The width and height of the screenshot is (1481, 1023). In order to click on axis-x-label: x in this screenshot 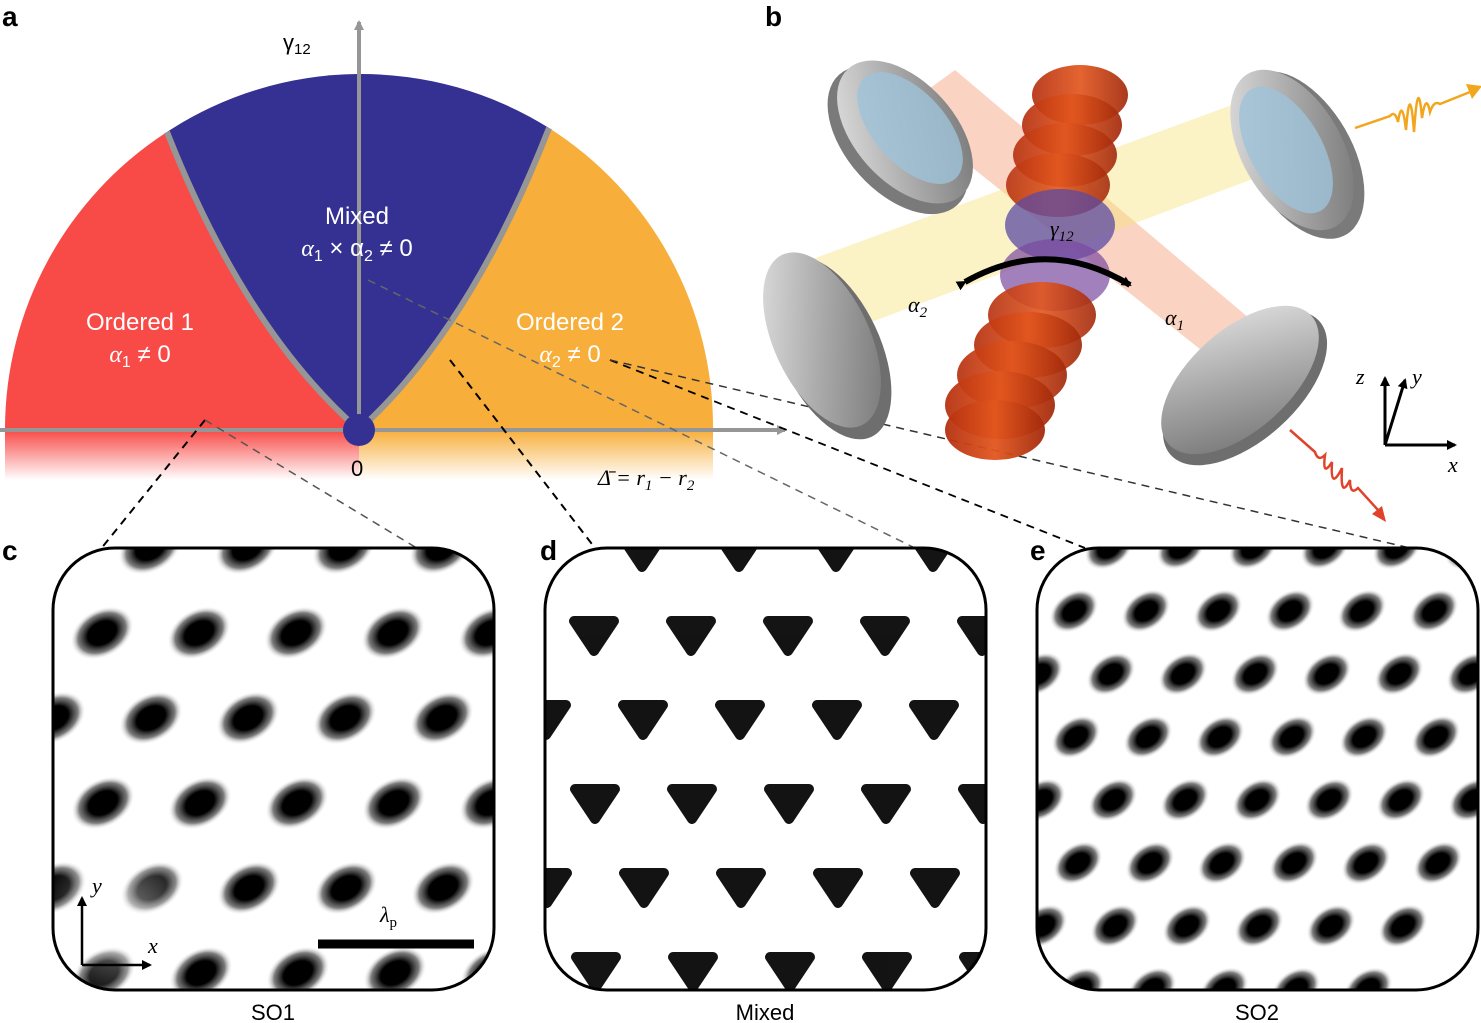, I will do `click(1452, 464)`.